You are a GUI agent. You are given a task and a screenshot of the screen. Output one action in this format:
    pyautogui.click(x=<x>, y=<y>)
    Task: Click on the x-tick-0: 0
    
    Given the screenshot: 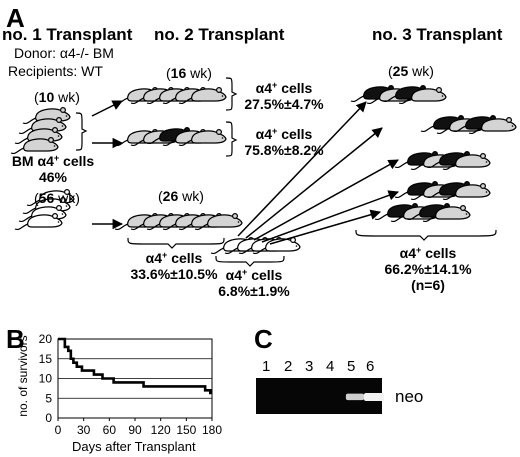 What is the action you would take?
    pyautogui.click(x=58, y=430)
    